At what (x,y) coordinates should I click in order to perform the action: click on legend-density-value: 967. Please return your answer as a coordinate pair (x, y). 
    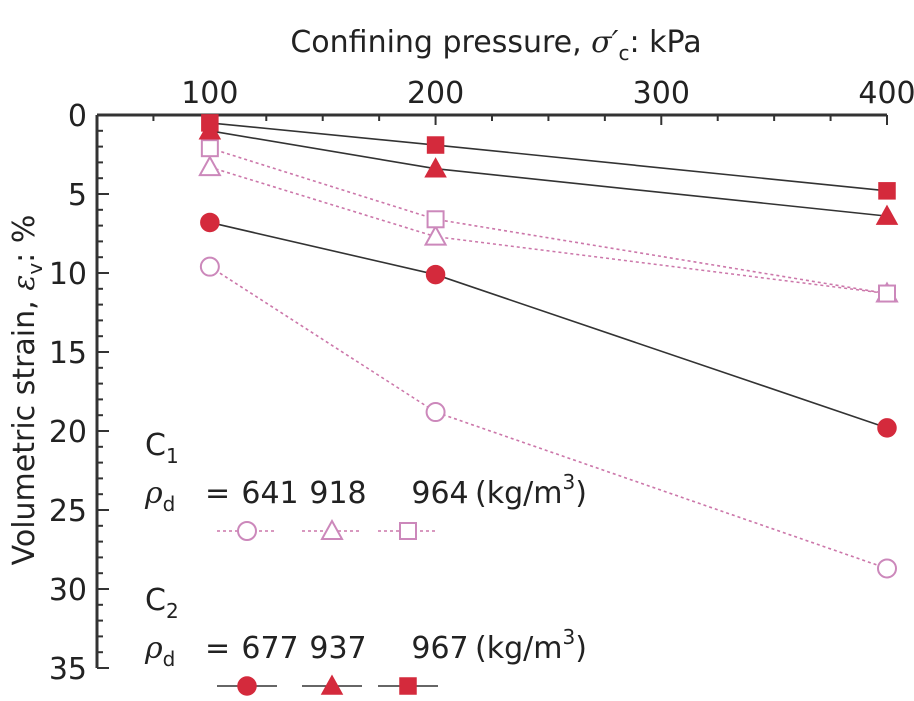
    Looking at the image, I should click on (439, 648).